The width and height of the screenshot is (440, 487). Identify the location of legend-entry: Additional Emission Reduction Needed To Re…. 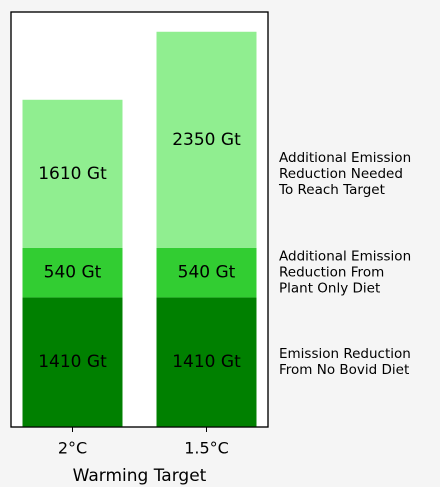
(344, 174).